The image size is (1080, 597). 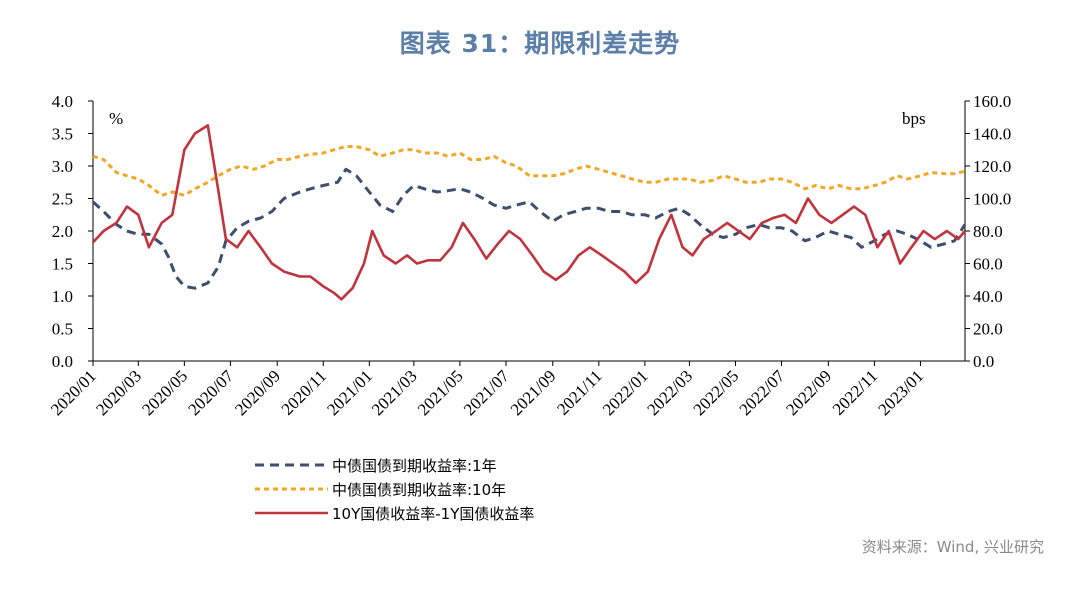 What do you see at coordinates (579, 392) in the screenshot?
I see `x-tick-label: 2021/11` at bounding box center [579, 392].